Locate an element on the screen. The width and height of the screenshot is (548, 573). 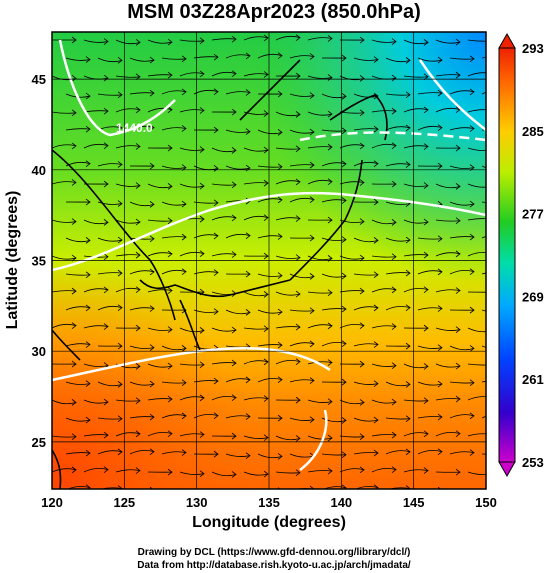
x-tick-label: 145 is located at coordinates (414, 502).